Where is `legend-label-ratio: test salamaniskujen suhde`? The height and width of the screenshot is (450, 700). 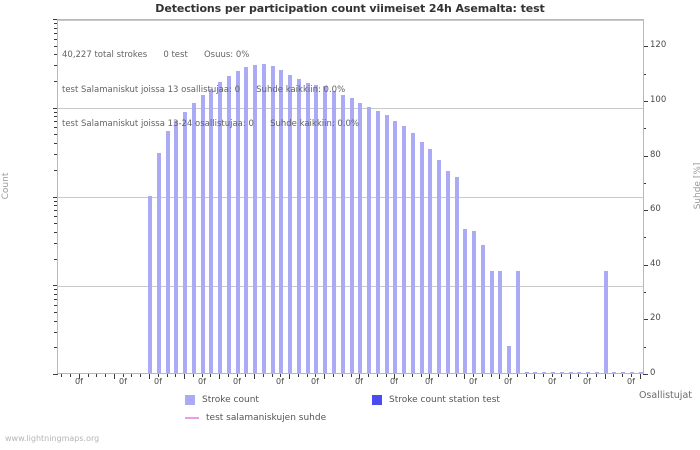
legend-label-ratio: test salamaniskujen suhde is located at coordinates (266, 418).